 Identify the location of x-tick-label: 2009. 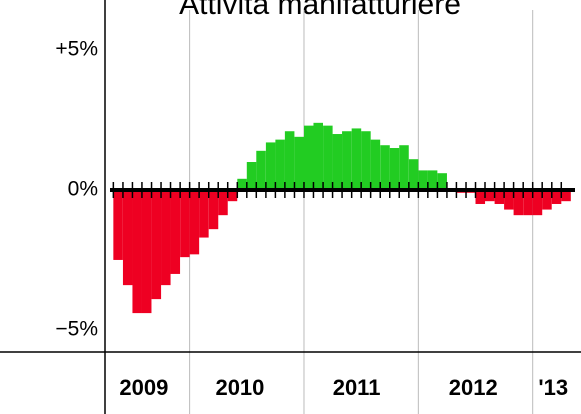
(143, 387).